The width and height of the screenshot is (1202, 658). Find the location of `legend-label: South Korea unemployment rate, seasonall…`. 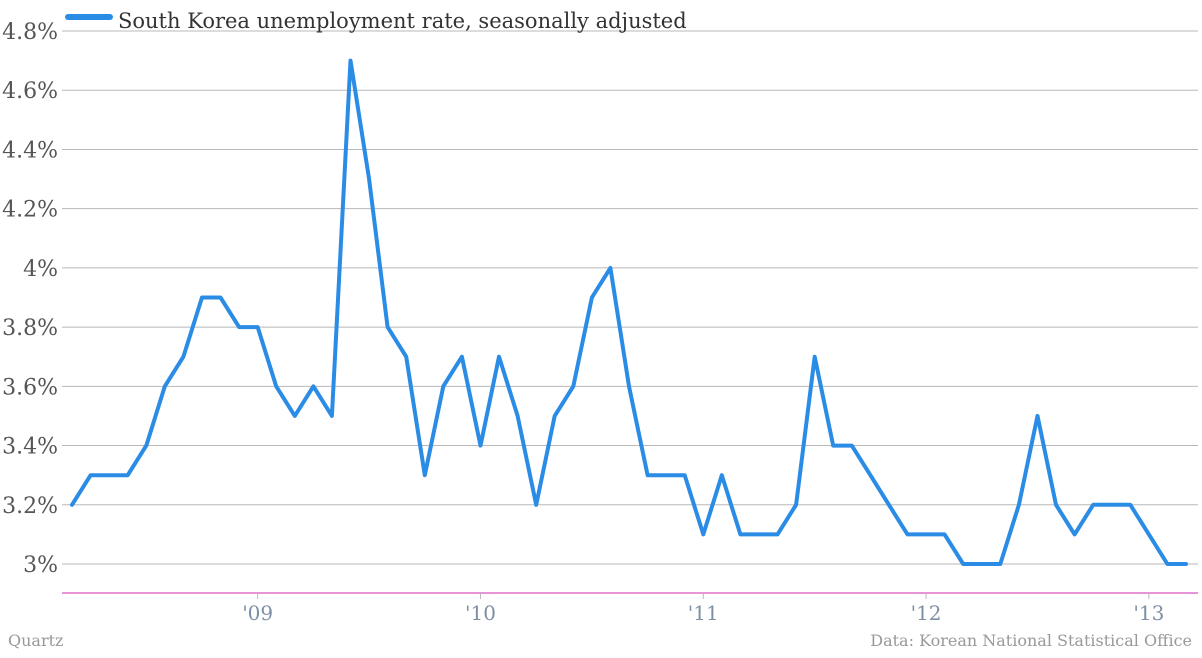

legend-label: South Korea unemployment rate, seasonall… is located at coordinates (402, 21).